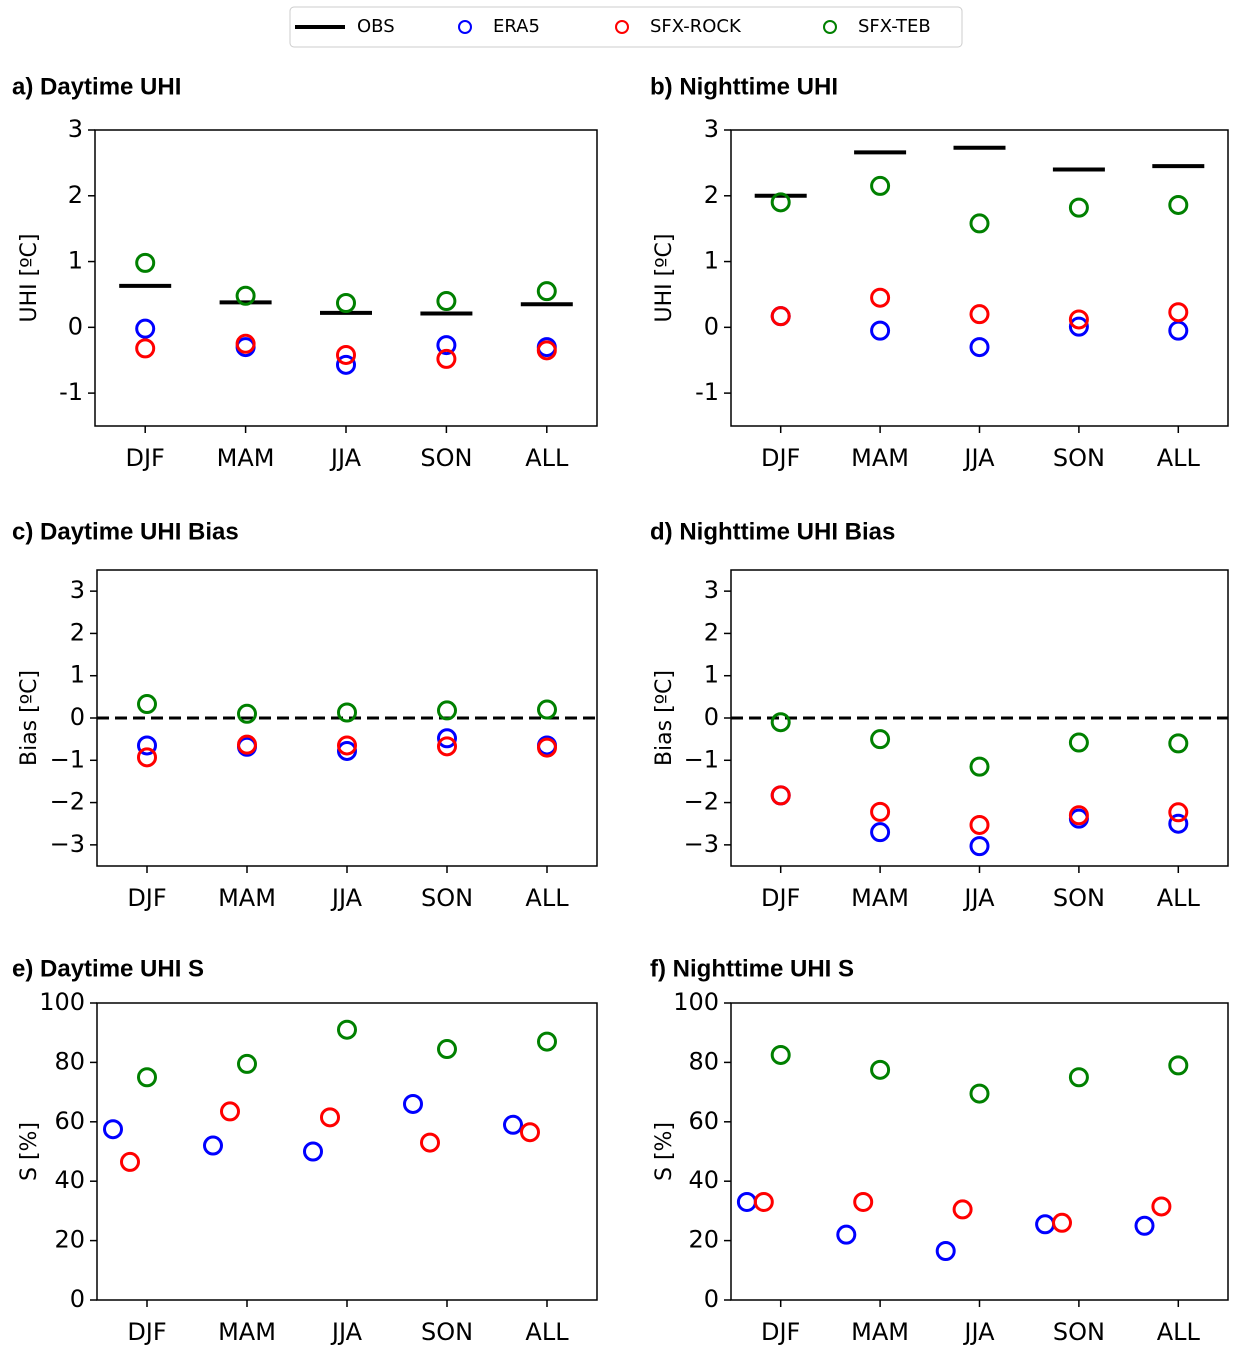  Describe the element at coordinates (752, 968) in the screenshot. I see `panel-title: f) Nighttime UHI S` at that location.